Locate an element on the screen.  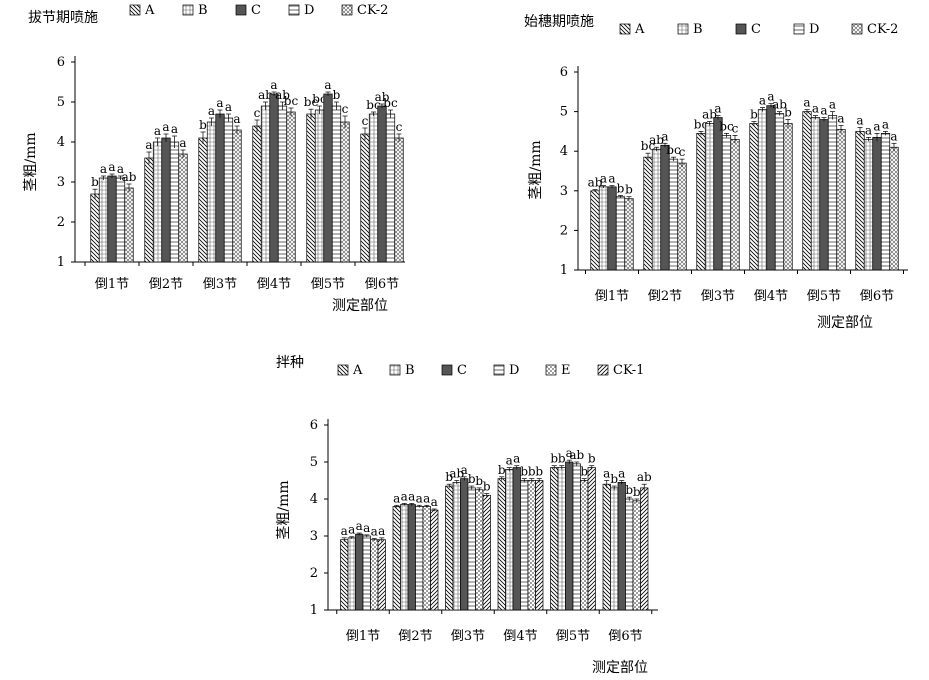
bar-A-倒3节 is located at coordinates (449, 548).